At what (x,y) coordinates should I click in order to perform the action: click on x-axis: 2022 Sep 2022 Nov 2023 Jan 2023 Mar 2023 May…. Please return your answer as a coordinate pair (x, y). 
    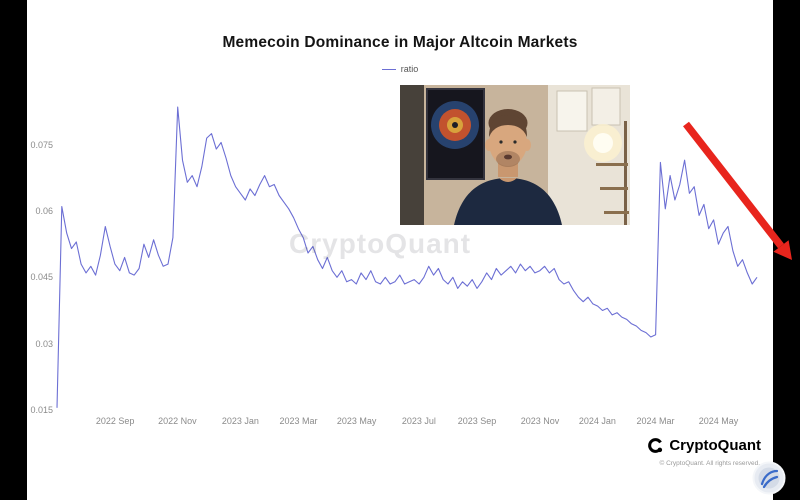
    Looking at the image, I should click on (407, 423).